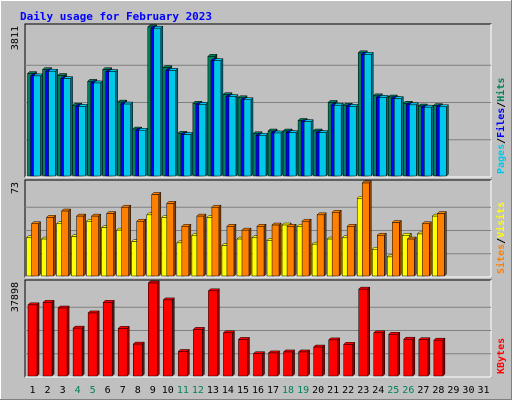 Image resolution: width=512 pixels, height=400 pixels. What do you see at coordinates (93, 390) in the screenshot?
I see `day-label: 5` at bounding box center [93, 390].